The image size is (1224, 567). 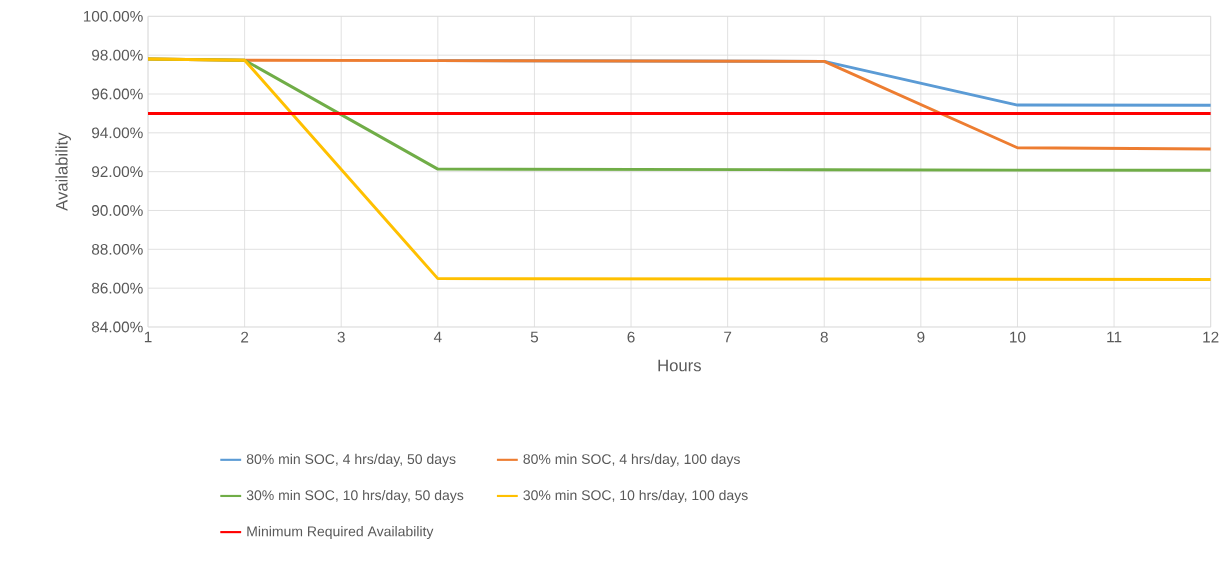 What do you see at coordinates (631, 460) in the screenshot?
I see `legend-label: 80% min SOC, 4 hrs/day, 100 days` at bounding box center [631, 460].